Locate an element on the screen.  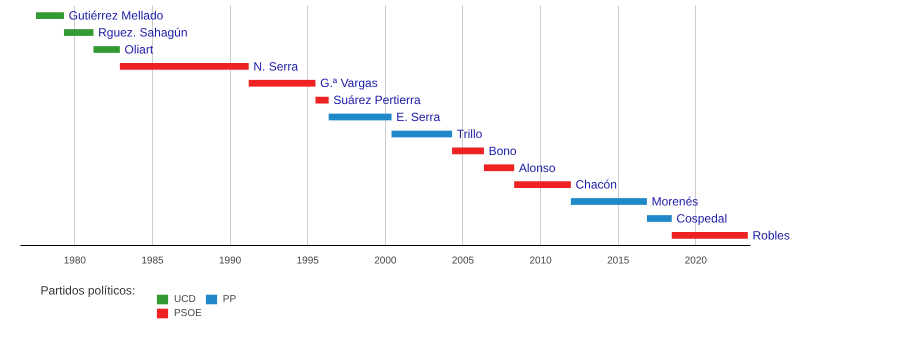
legend-label: PSOE is located at coordinates (188, 313).